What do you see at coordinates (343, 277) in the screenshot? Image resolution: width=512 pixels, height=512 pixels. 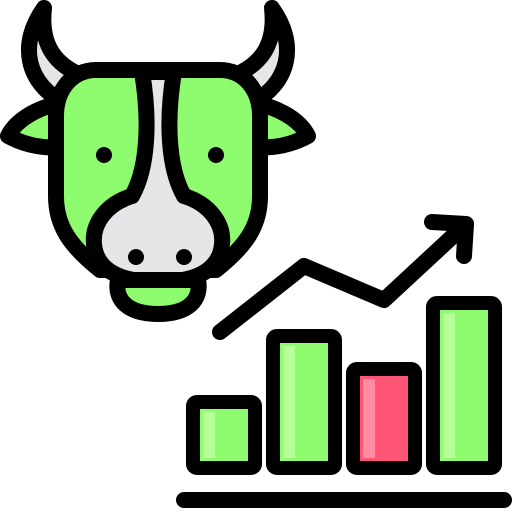 I see `trend-arrow-icon` at bounding box center [343, 277].